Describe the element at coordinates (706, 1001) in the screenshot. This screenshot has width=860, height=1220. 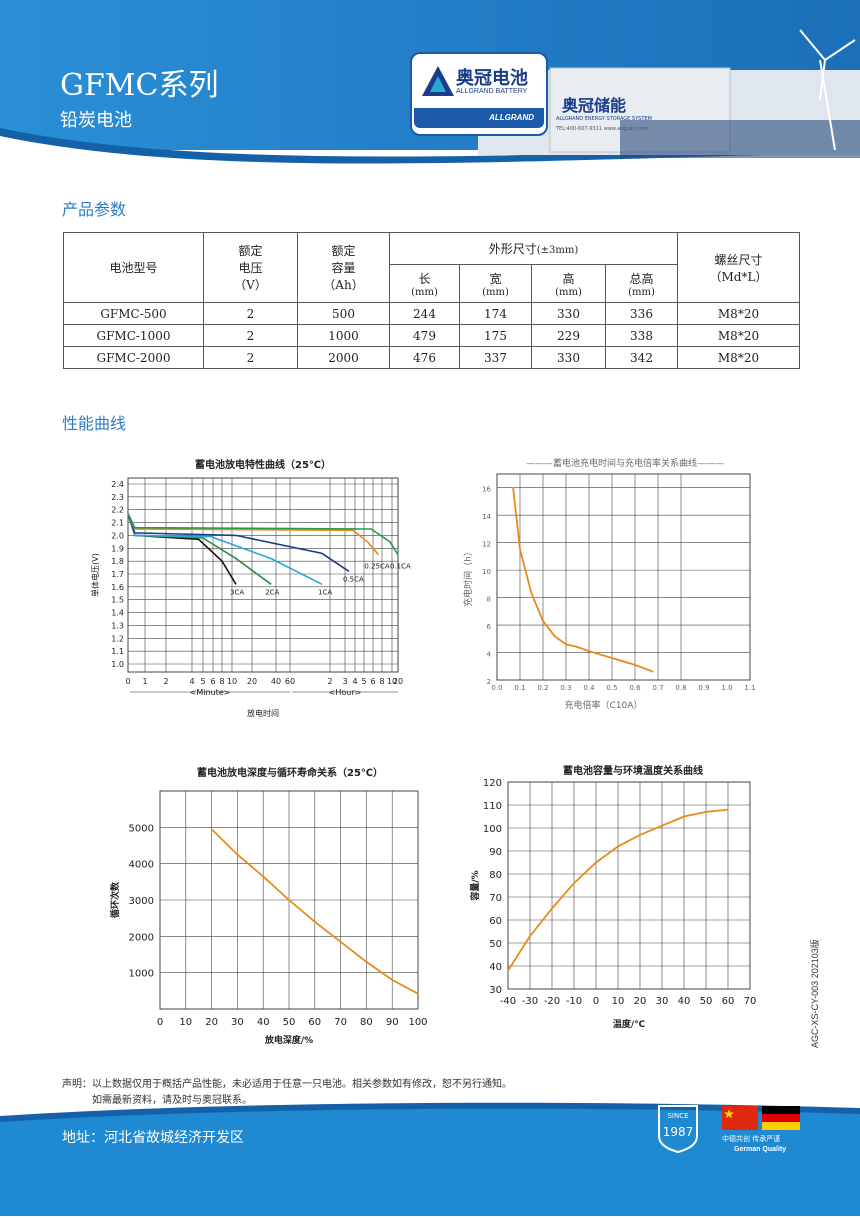
I see `chart4-xtick-label: 50` at that location.